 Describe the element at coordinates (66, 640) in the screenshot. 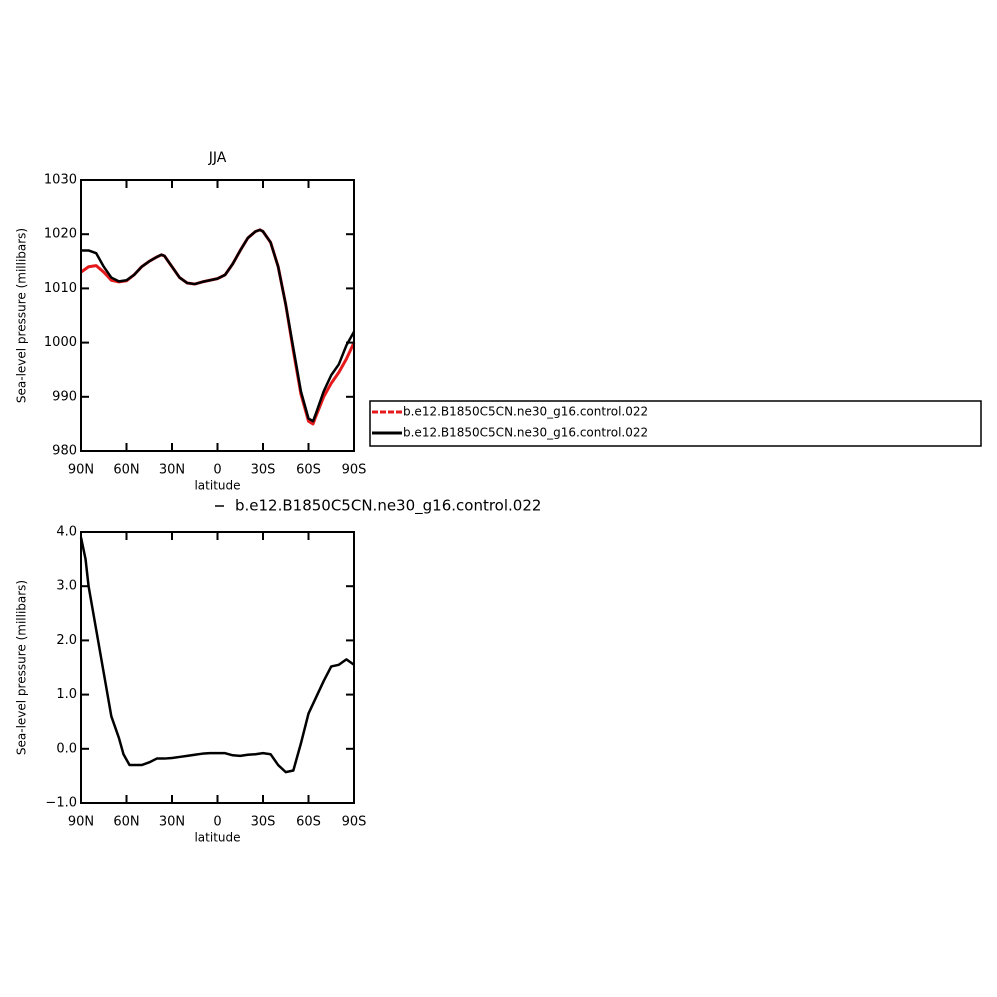

I see `y-tick-label: 2.0` at that location.